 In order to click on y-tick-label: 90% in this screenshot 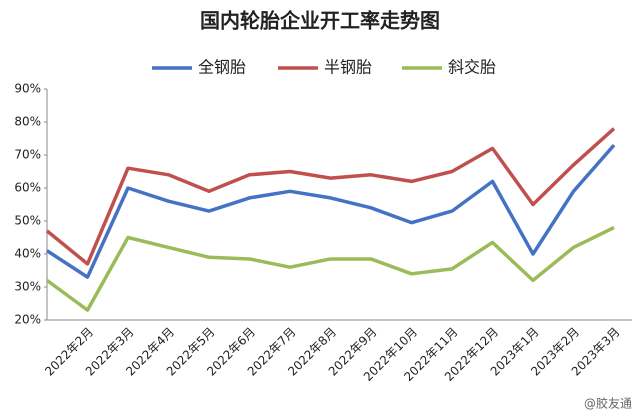, I will do `click(27, 89)`.